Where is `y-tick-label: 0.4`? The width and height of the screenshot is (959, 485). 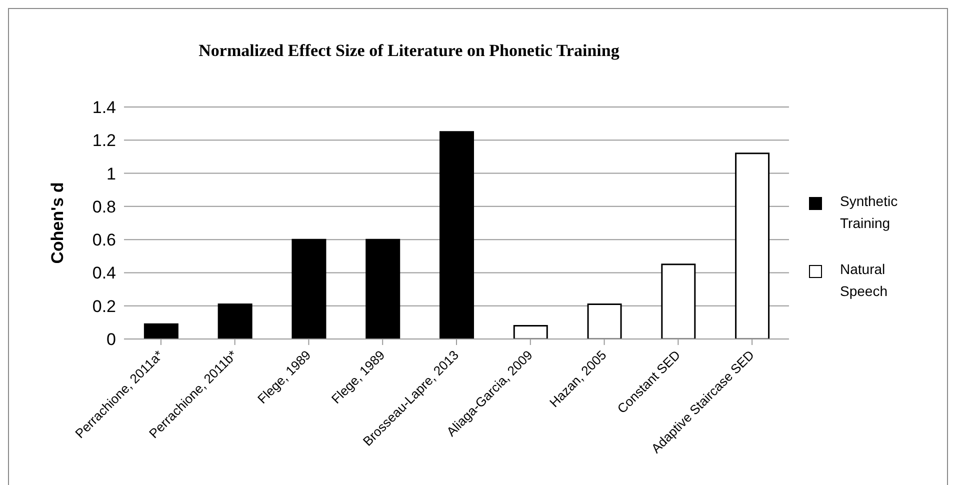
y-tick-label: 0.4 is located at coordinates (104, 273).